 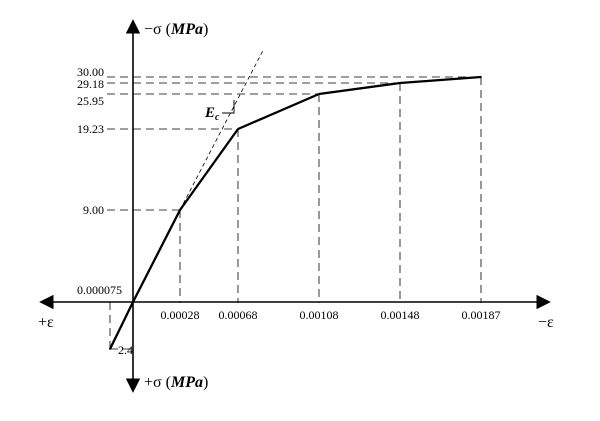 I want to click on x-axis-right-label: −ε, so click(x=546, y=322).